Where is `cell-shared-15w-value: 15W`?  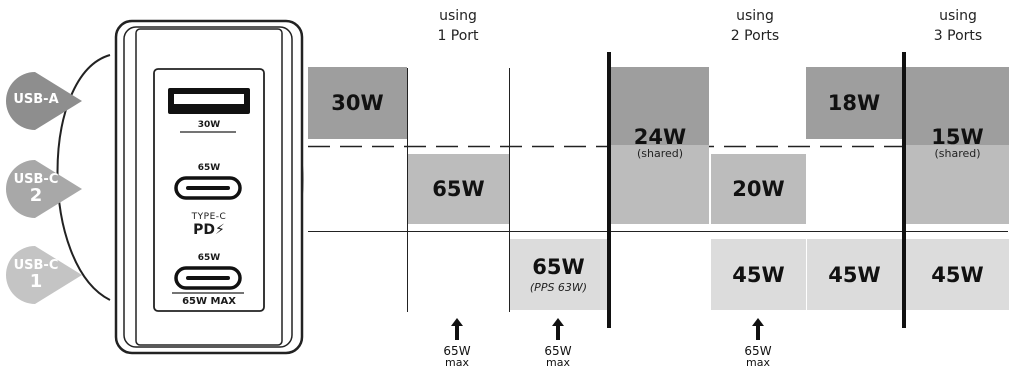
cell-shared-15w-value: 15W is located at coordinates (957, 136).